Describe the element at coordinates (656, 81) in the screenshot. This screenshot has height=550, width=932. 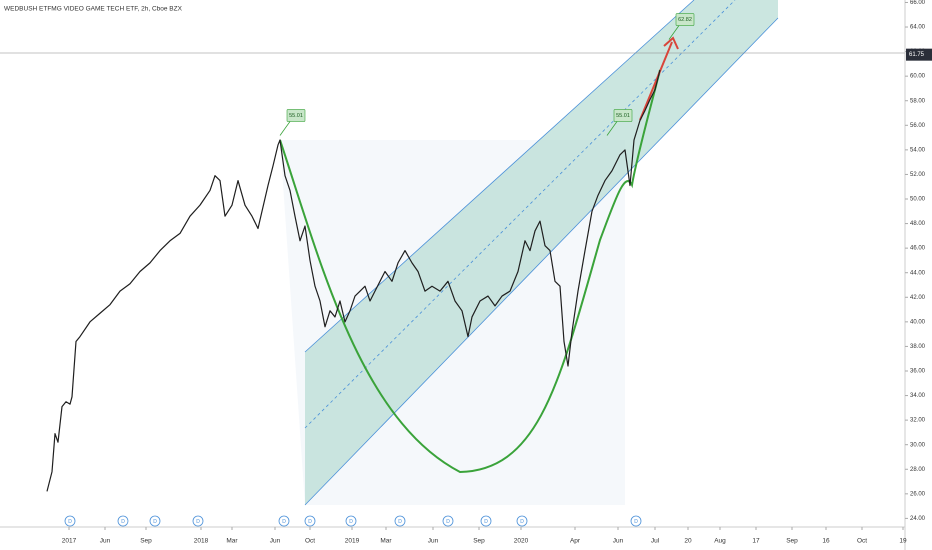
I see `projection-arrow` at that location.